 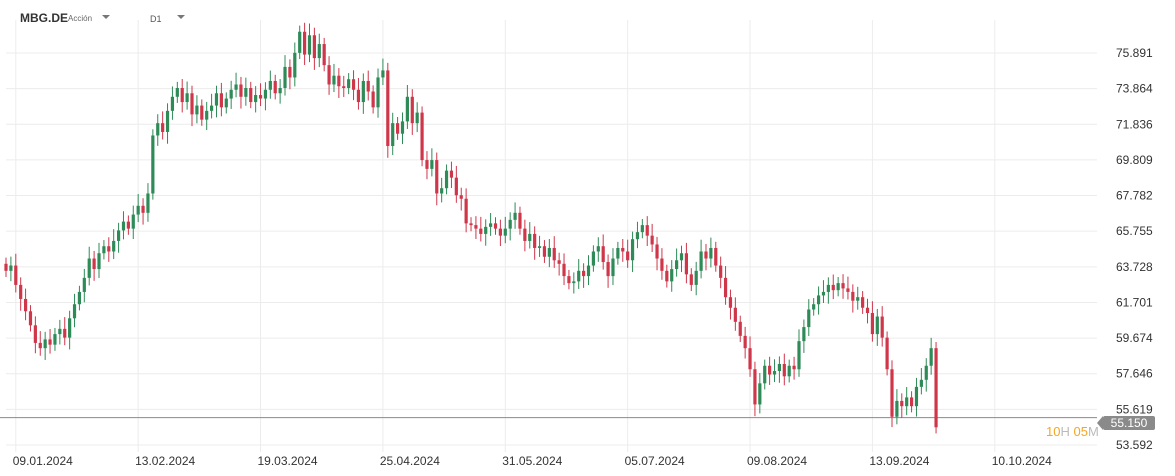 I want to click on x-tick-label: 31.05.2024, so click(x=532, y=461).